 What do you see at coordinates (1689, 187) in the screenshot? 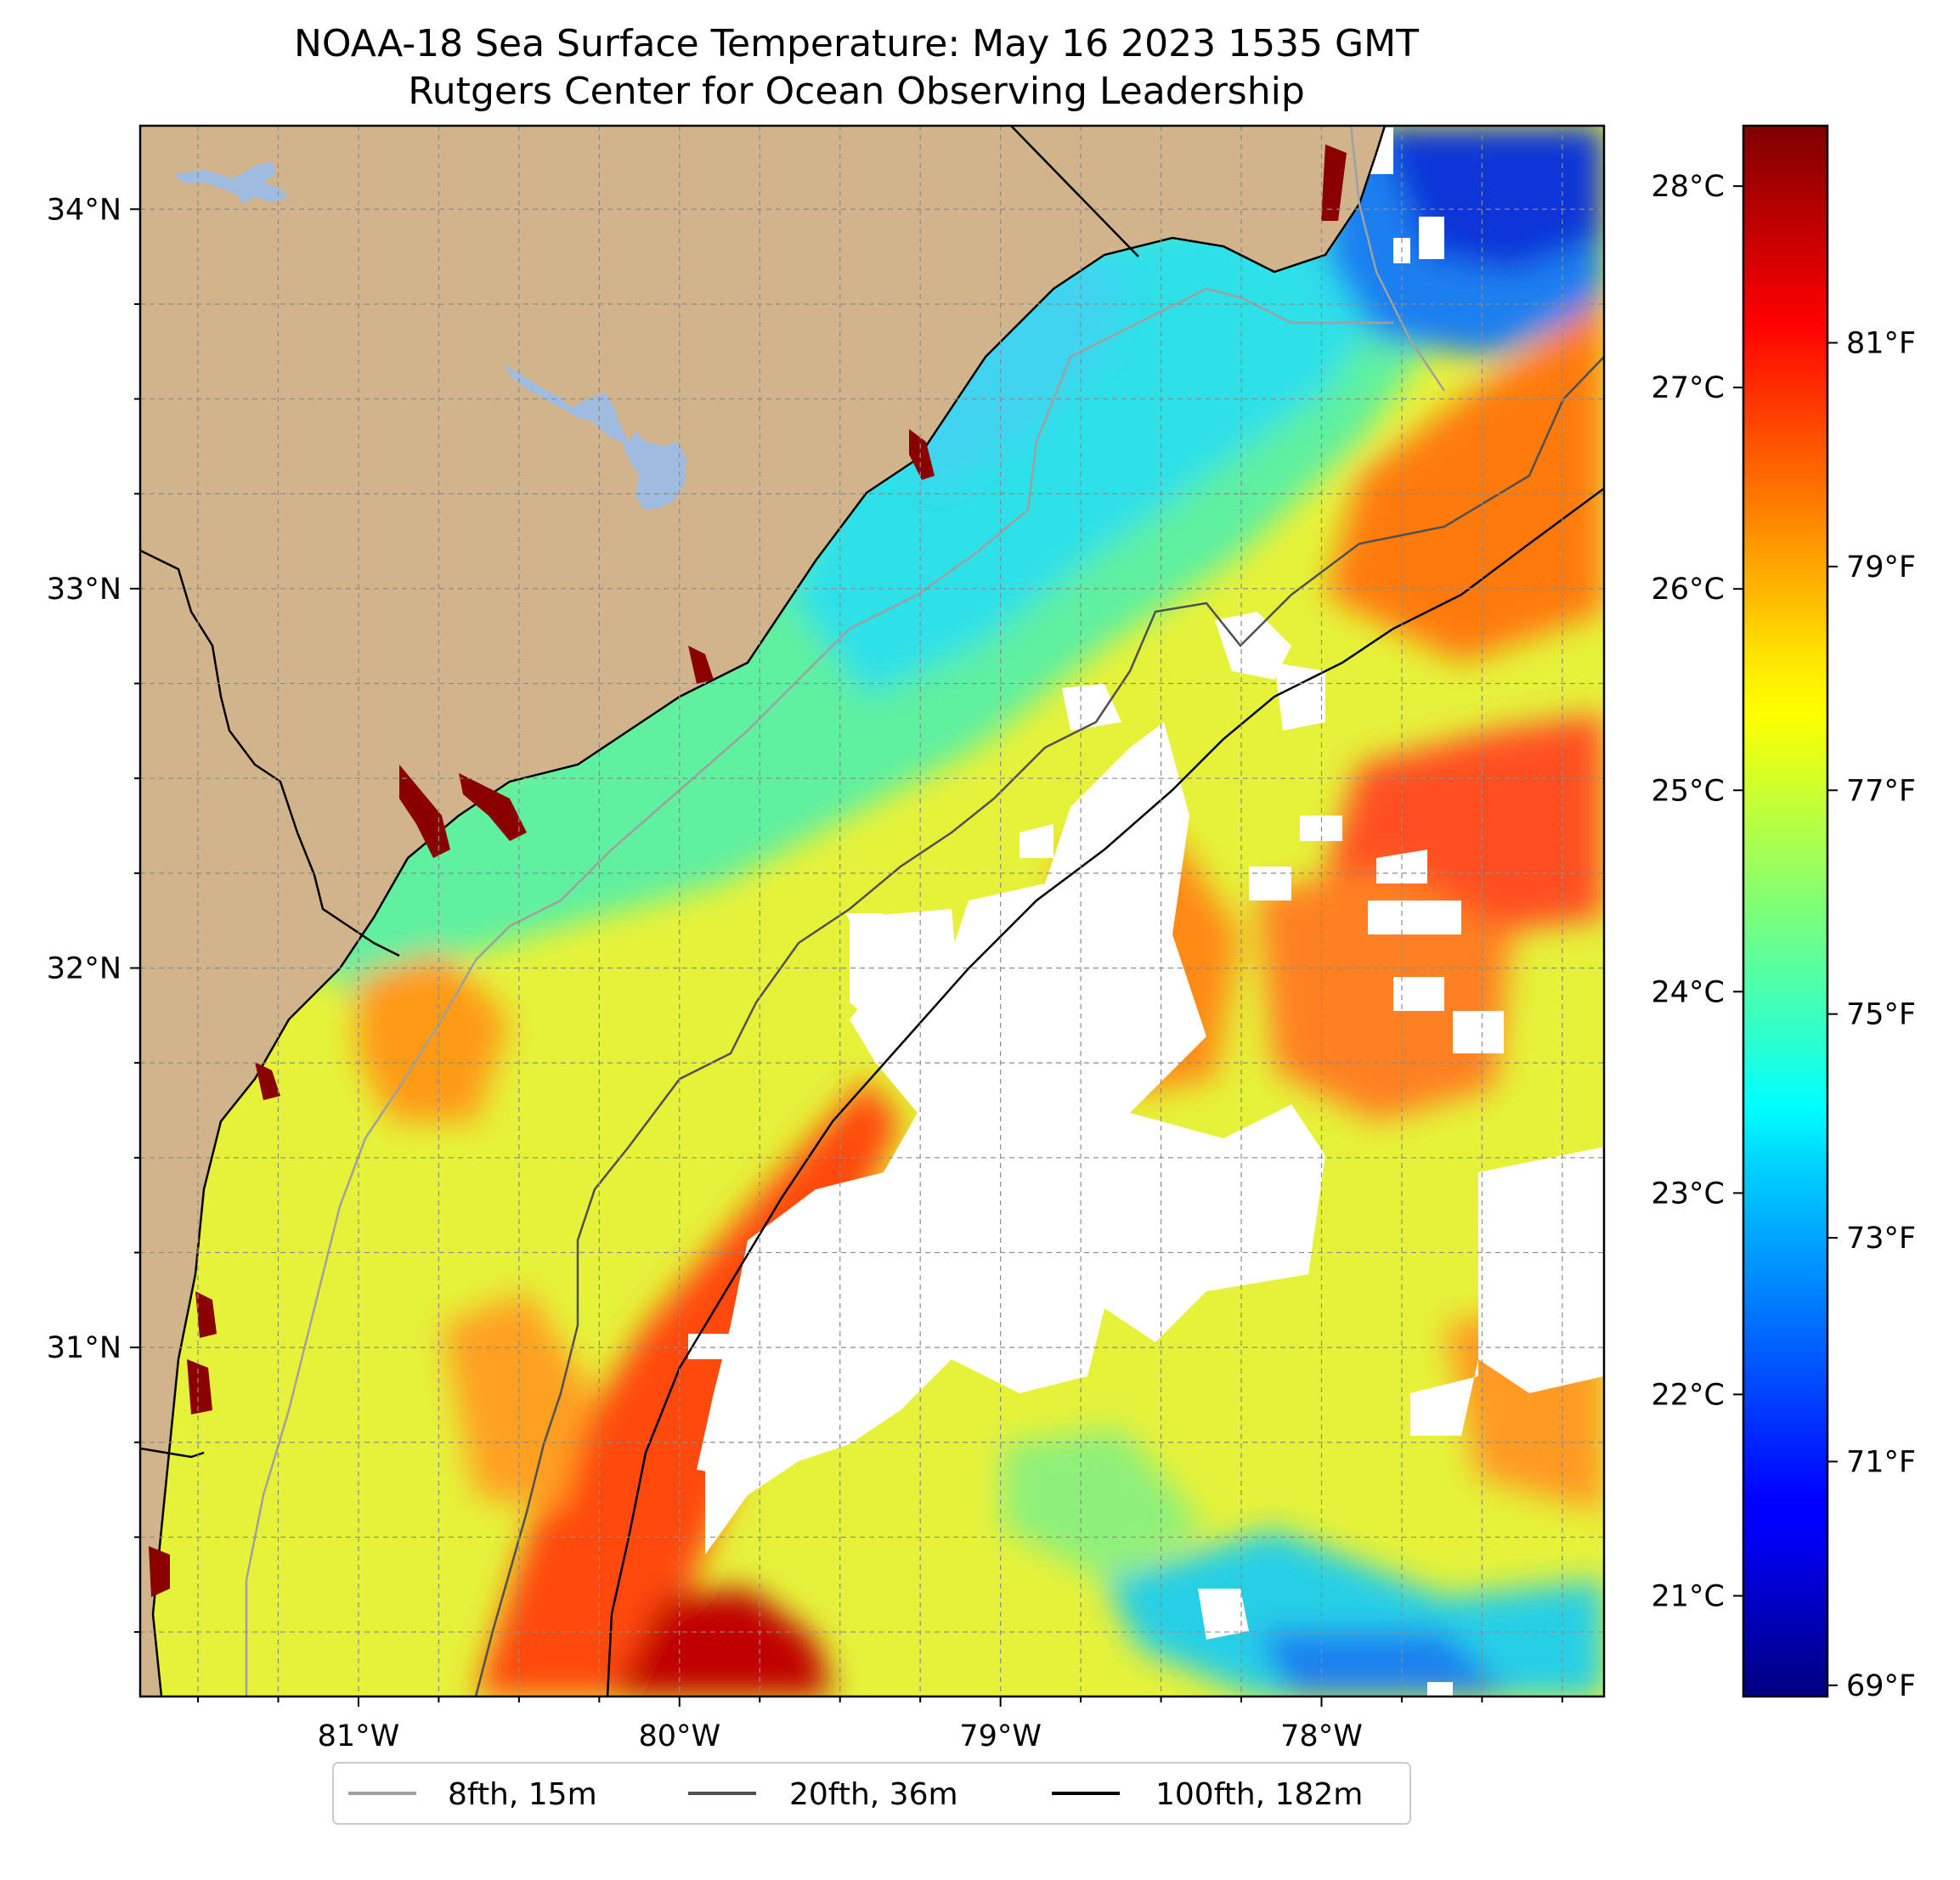
I see `colorbar-label-celsius: 28°C` at bounding box center [1689, 187].